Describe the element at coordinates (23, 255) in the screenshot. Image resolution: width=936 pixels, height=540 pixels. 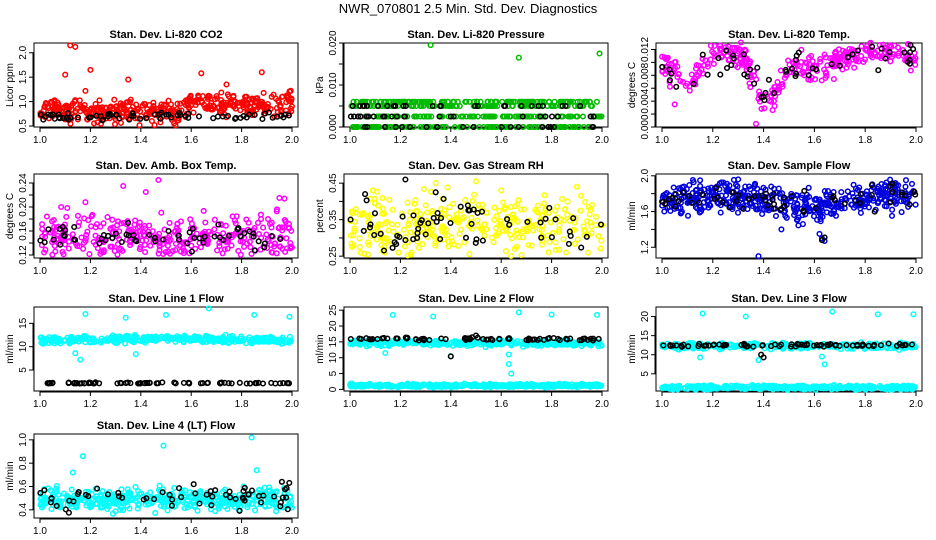
I see `y-tick-label: 0.12` at that location.